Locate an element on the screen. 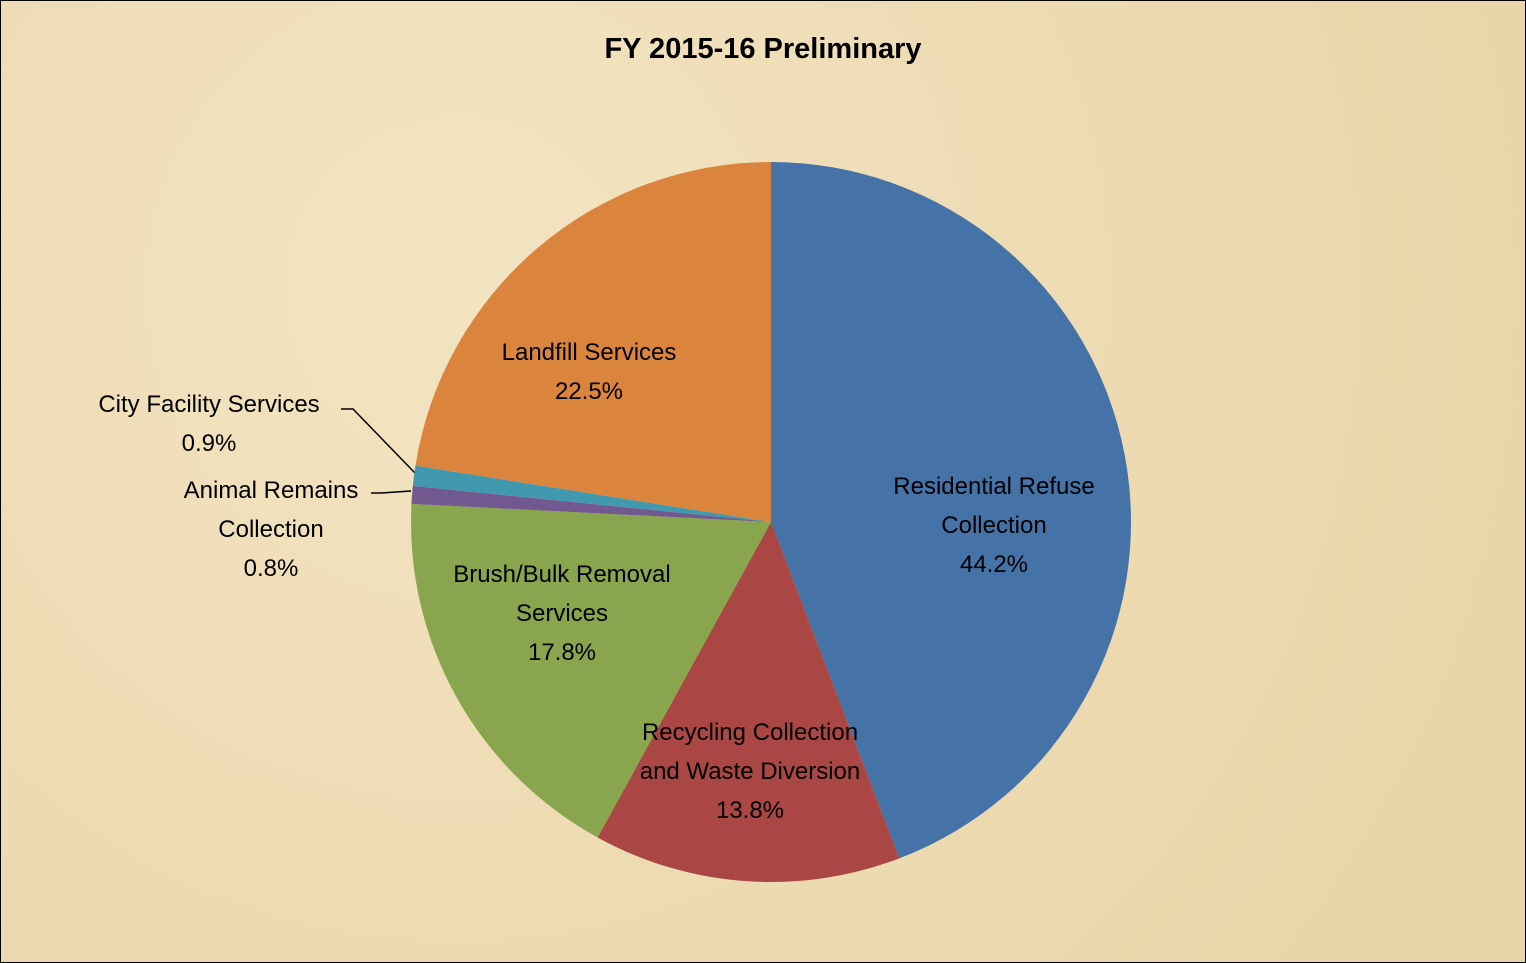  category-label: Recycling Collection and Waste Diversion is located at coordinates (750, 752).